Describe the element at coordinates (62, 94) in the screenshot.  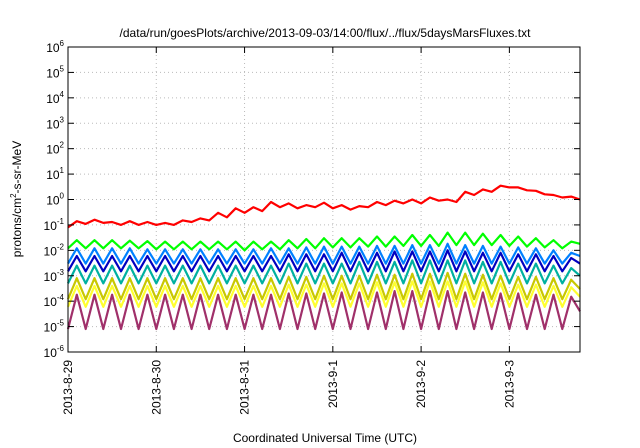
I see `y-tick-exponent: 4` at that location.